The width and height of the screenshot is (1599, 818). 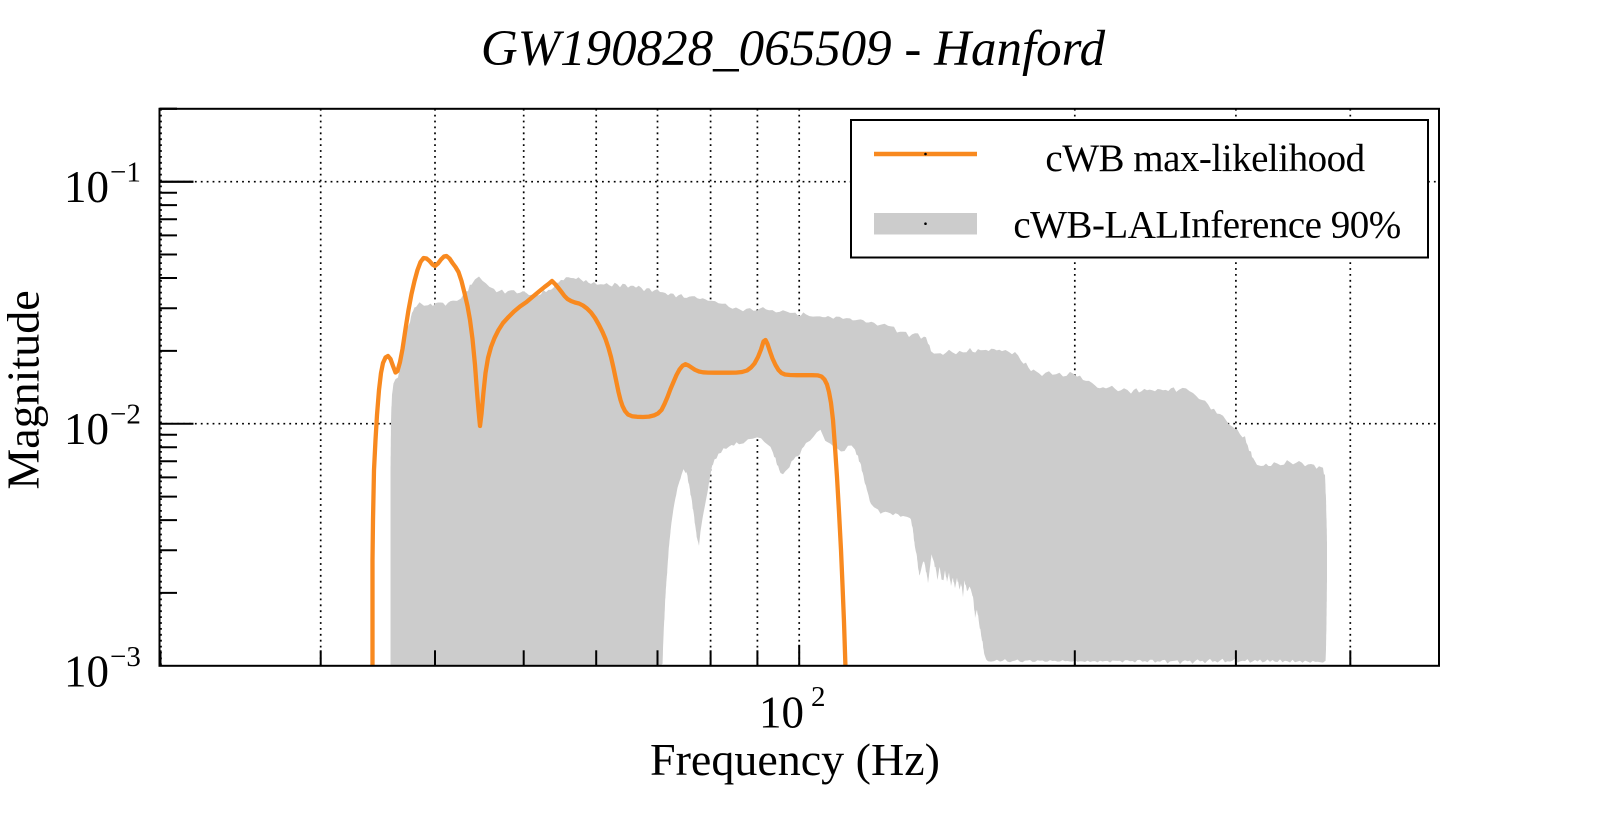 I want to click on svg-text: cWB-LALInference 90%, so click(x=1206, y=224).